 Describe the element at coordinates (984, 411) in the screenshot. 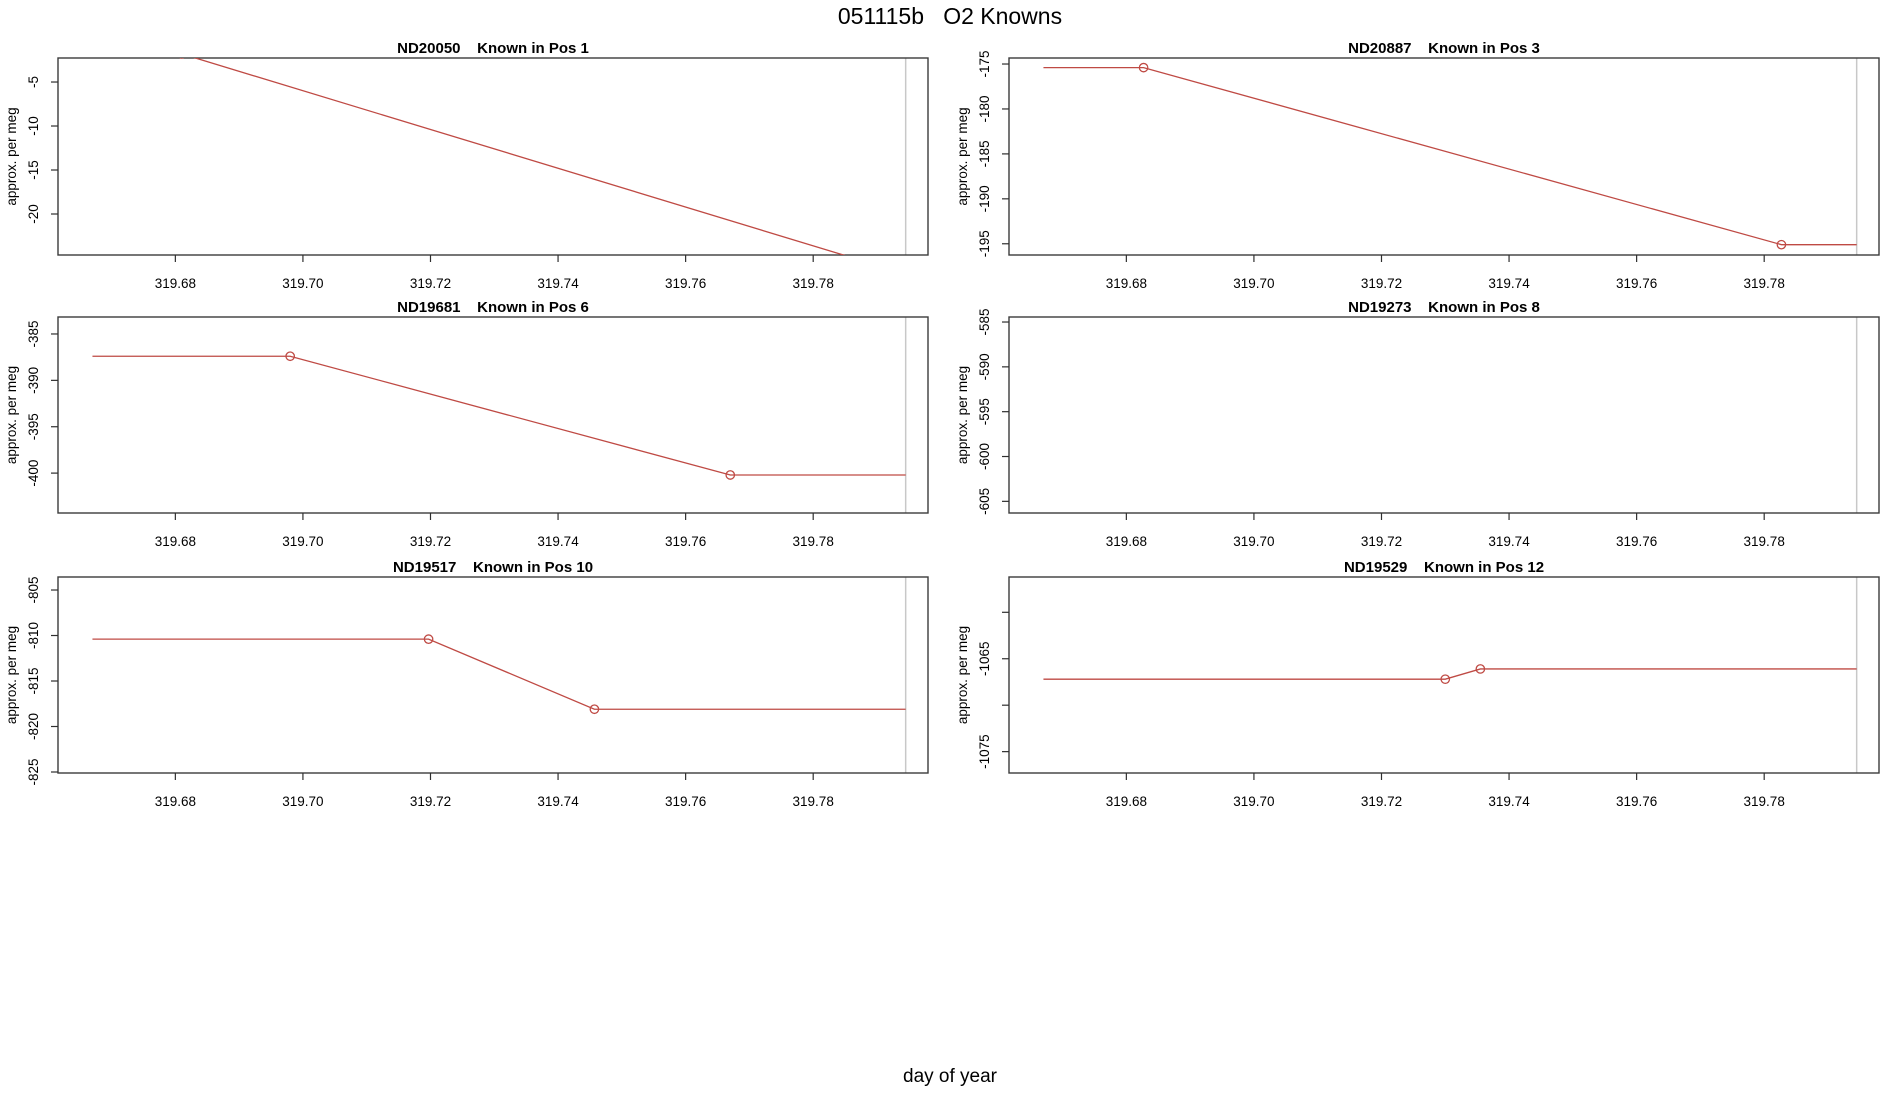

I see `y-tick-label: -595` at that location.